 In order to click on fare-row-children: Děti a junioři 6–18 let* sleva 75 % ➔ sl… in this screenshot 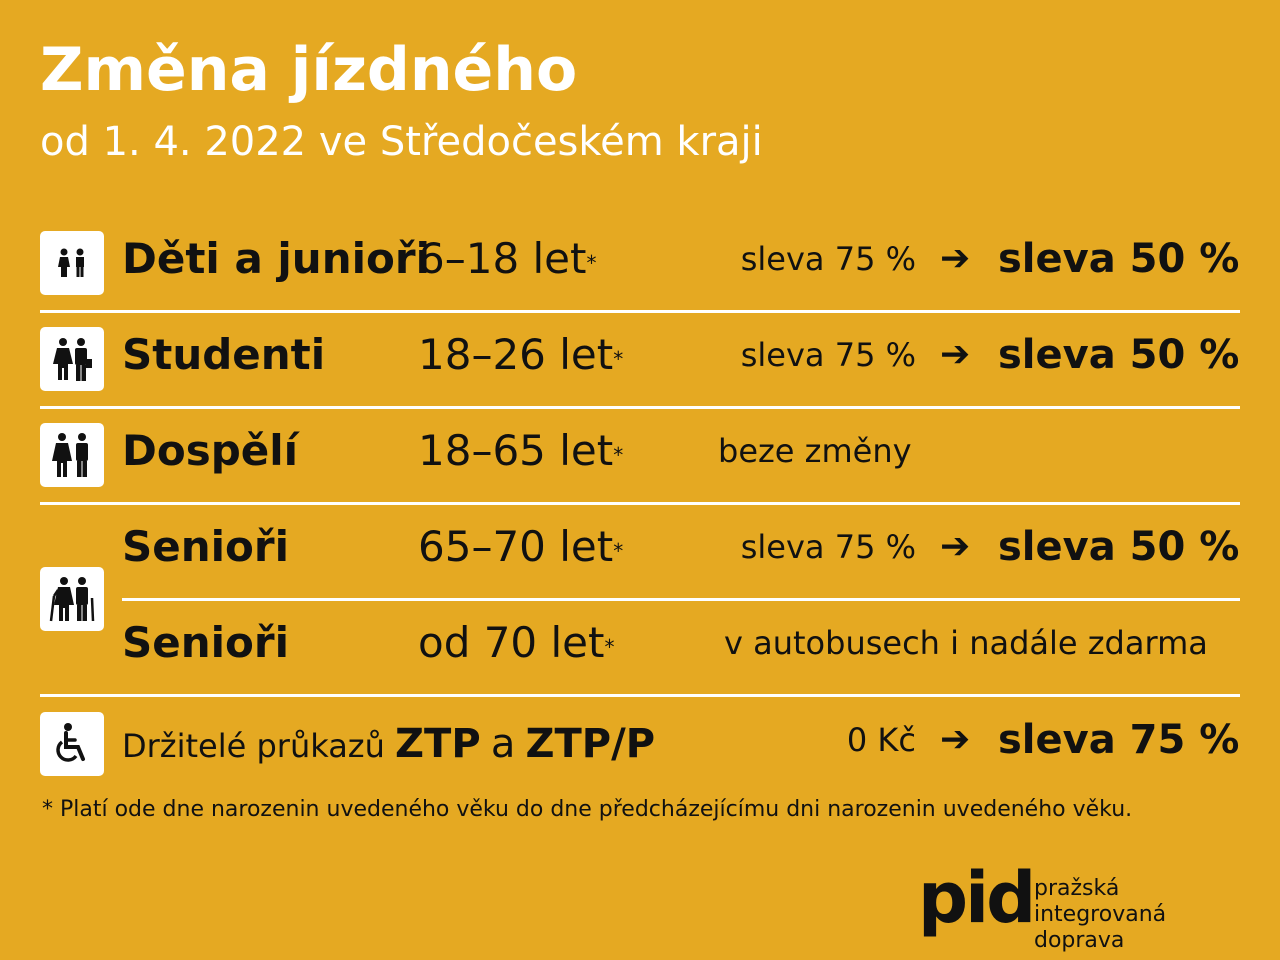, I will do `click(640, 279)`.